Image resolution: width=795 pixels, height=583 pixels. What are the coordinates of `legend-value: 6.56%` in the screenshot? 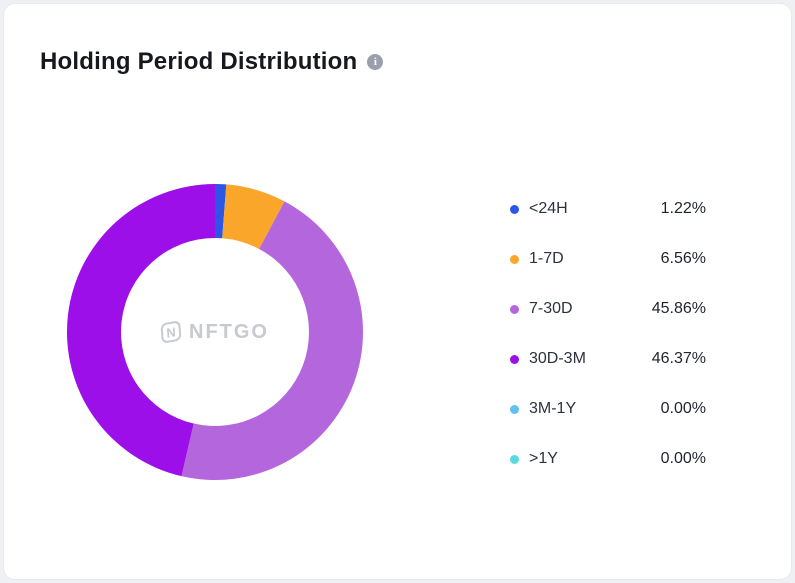 It's located at (683, 258).